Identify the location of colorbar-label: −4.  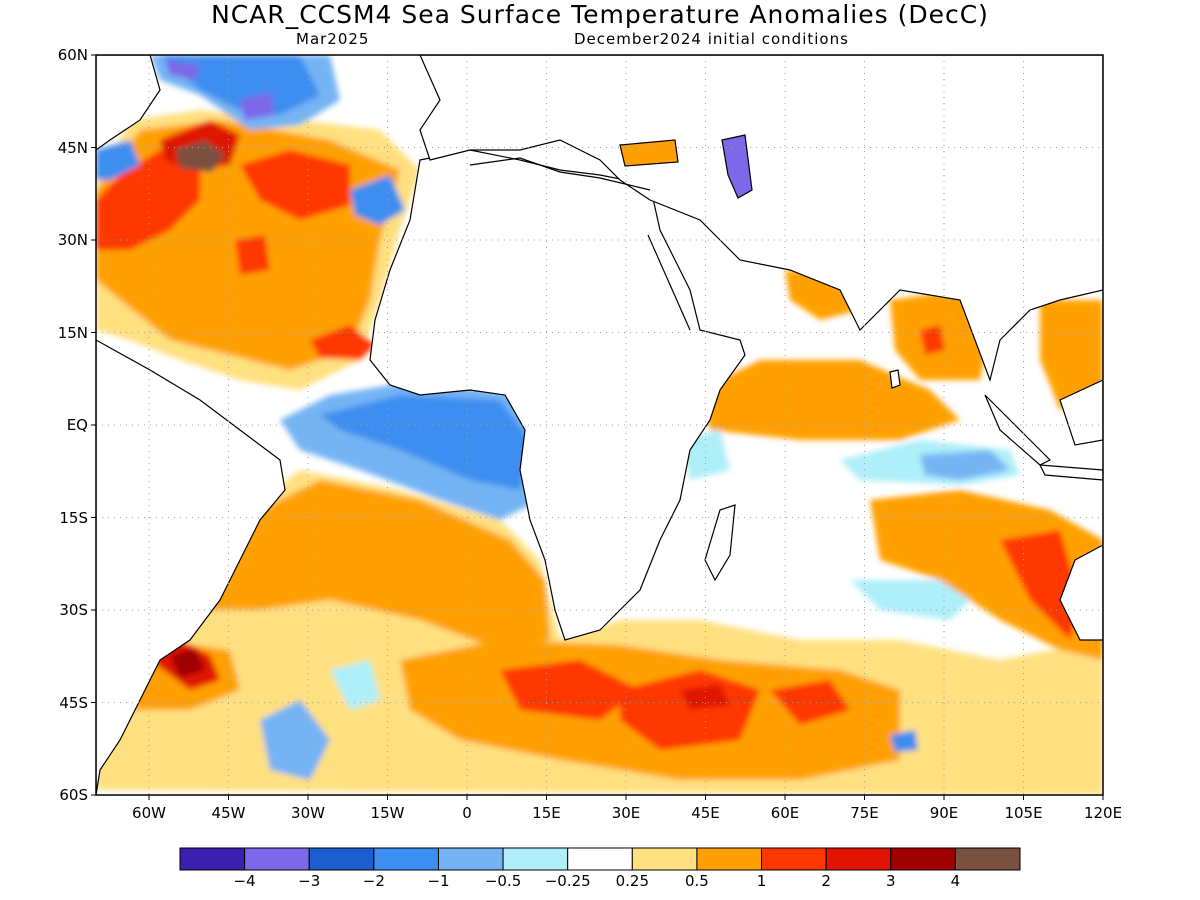
(244, 881).